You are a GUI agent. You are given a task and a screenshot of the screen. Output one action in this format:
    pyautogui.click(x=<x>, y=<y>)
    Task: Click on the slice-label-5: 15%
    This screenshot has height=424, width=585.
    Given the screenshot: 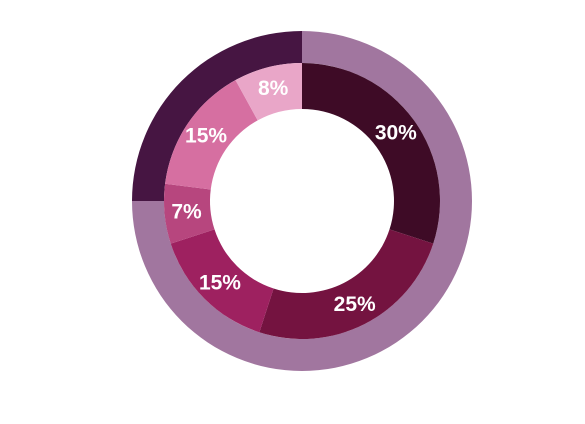 What is the action you would take?
    pyautogui.click(x=206, y=135)
    